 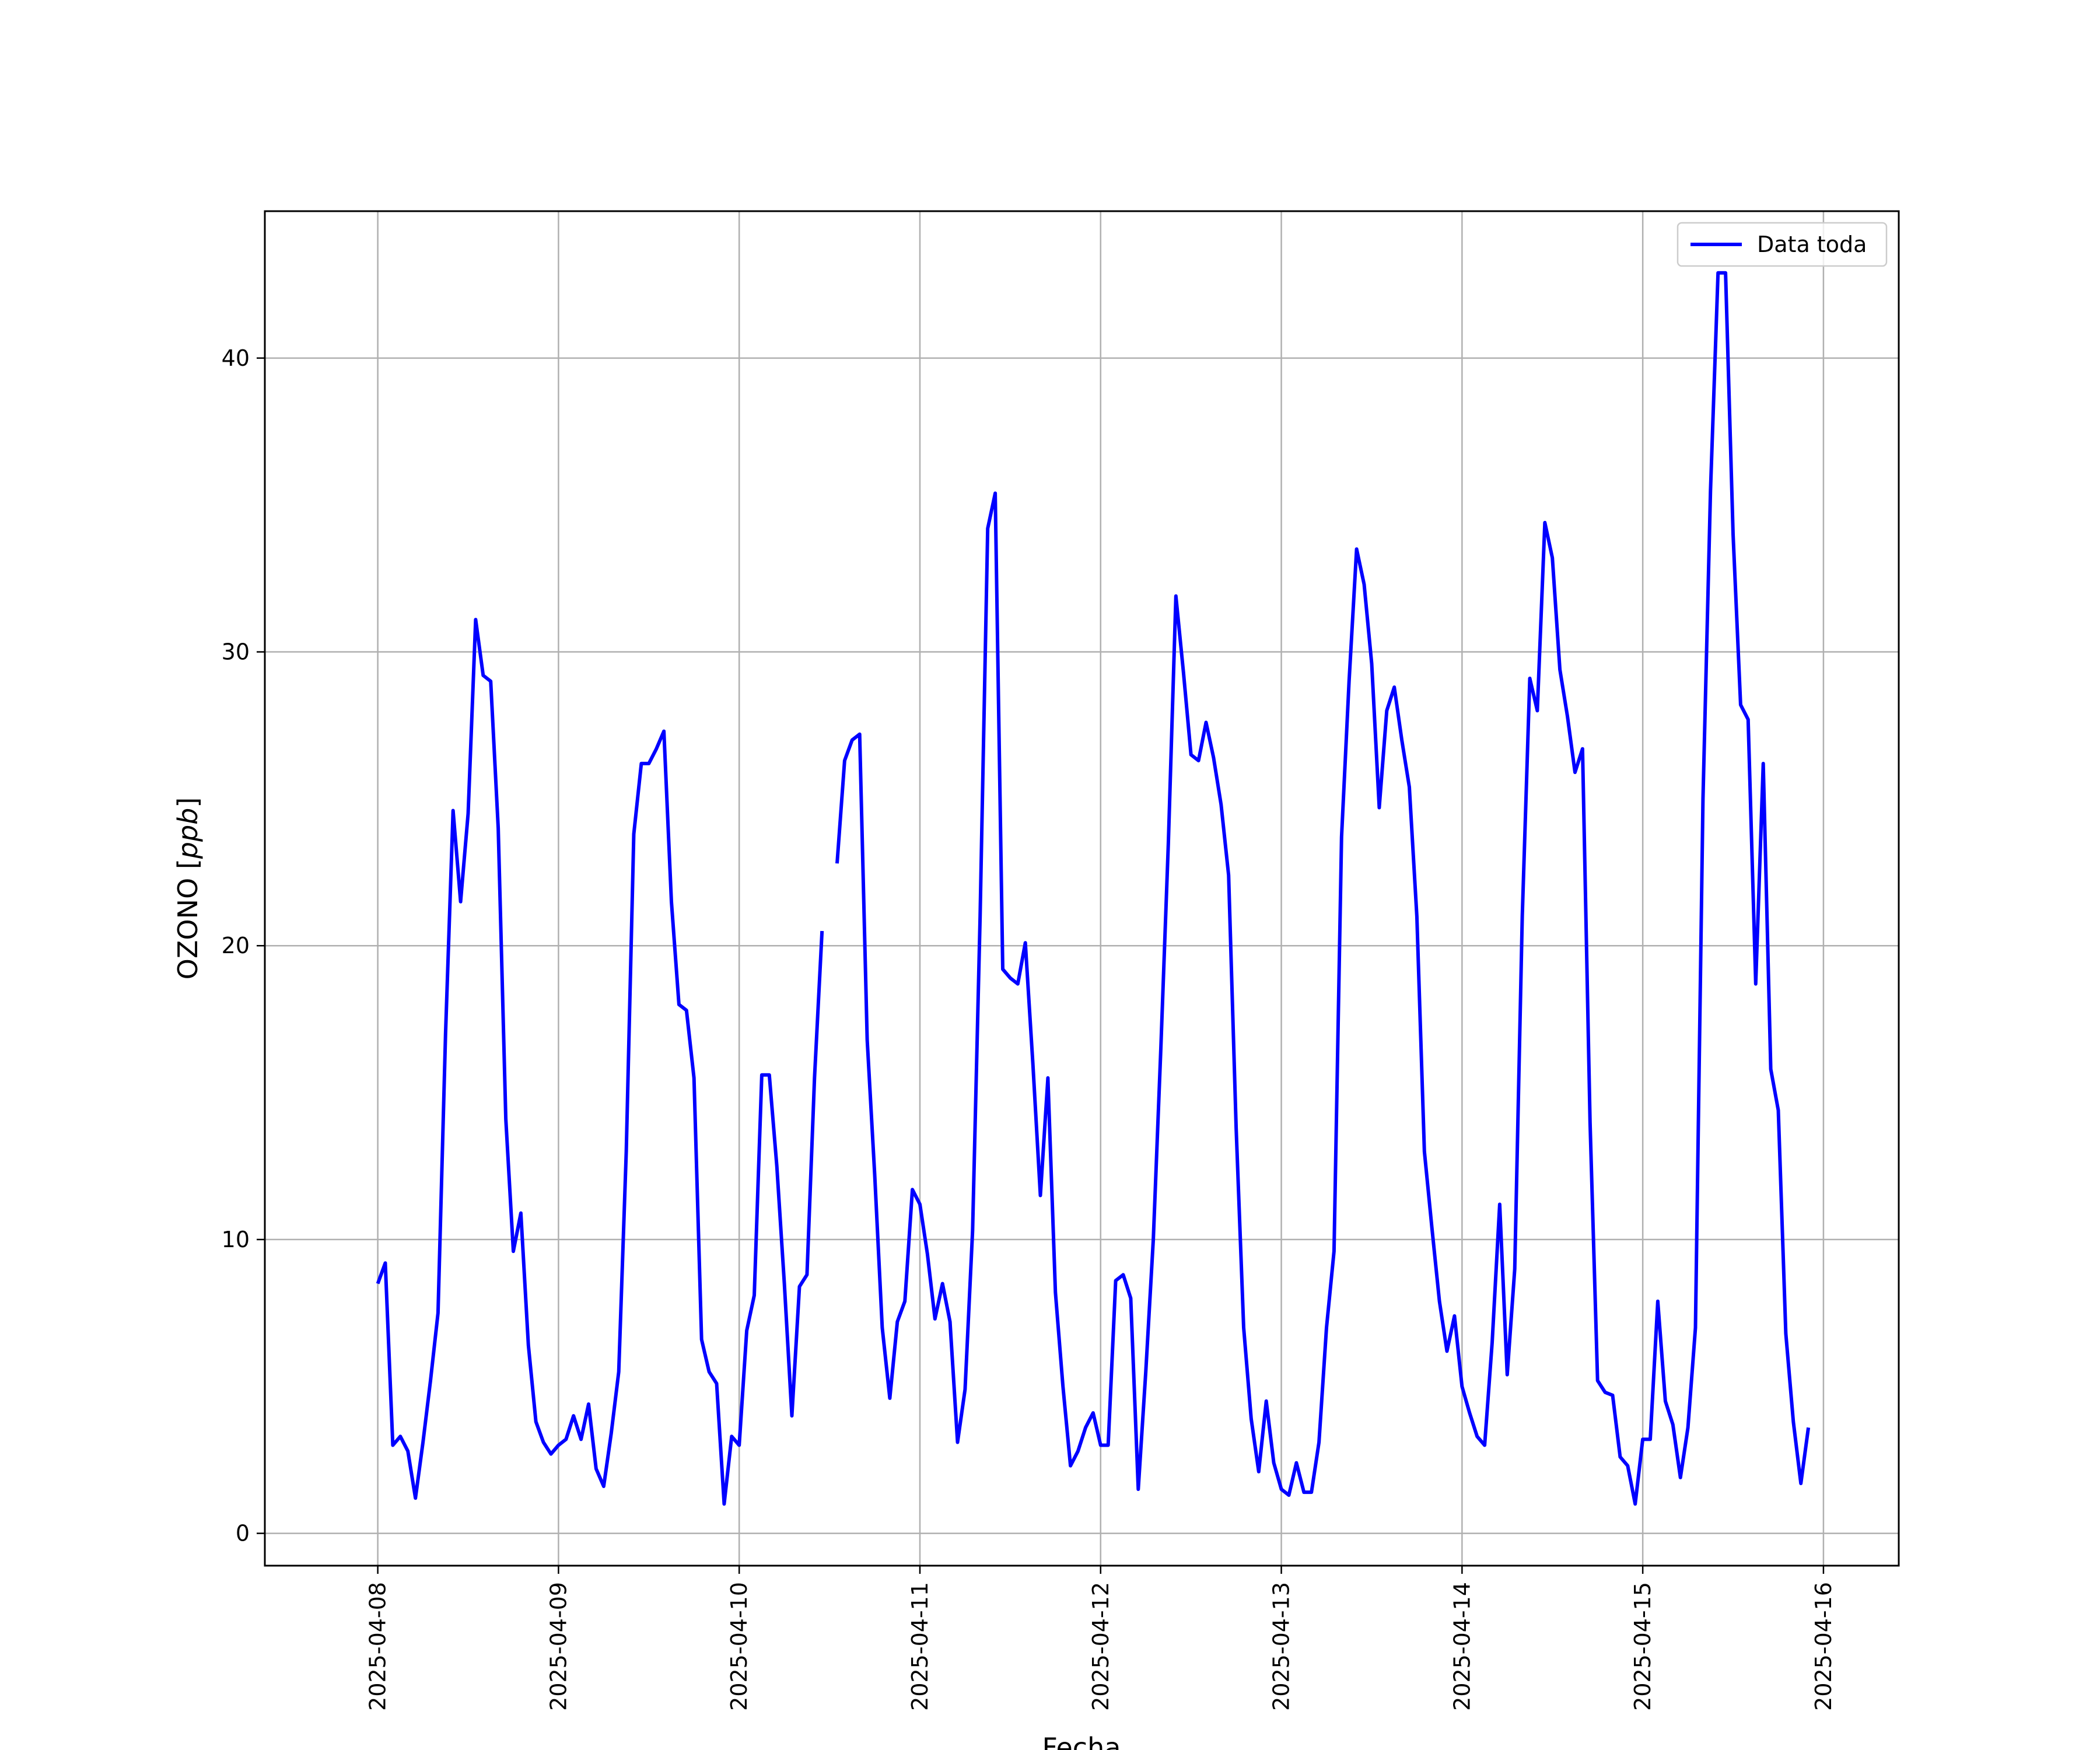 What do you see at coordinates (1081, 1741) in the screenshot?
I see `x-axis-label: Fecha` at bounding box center [1081, 1741].